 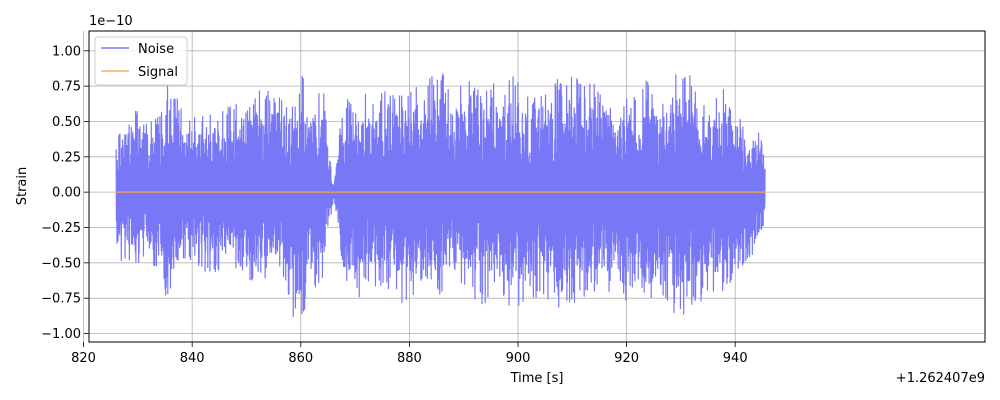 What do you see at coordinates (61, 334) in the screenshot?
I see `y-tick-label: −1.00` at bounding box center [61, 334].